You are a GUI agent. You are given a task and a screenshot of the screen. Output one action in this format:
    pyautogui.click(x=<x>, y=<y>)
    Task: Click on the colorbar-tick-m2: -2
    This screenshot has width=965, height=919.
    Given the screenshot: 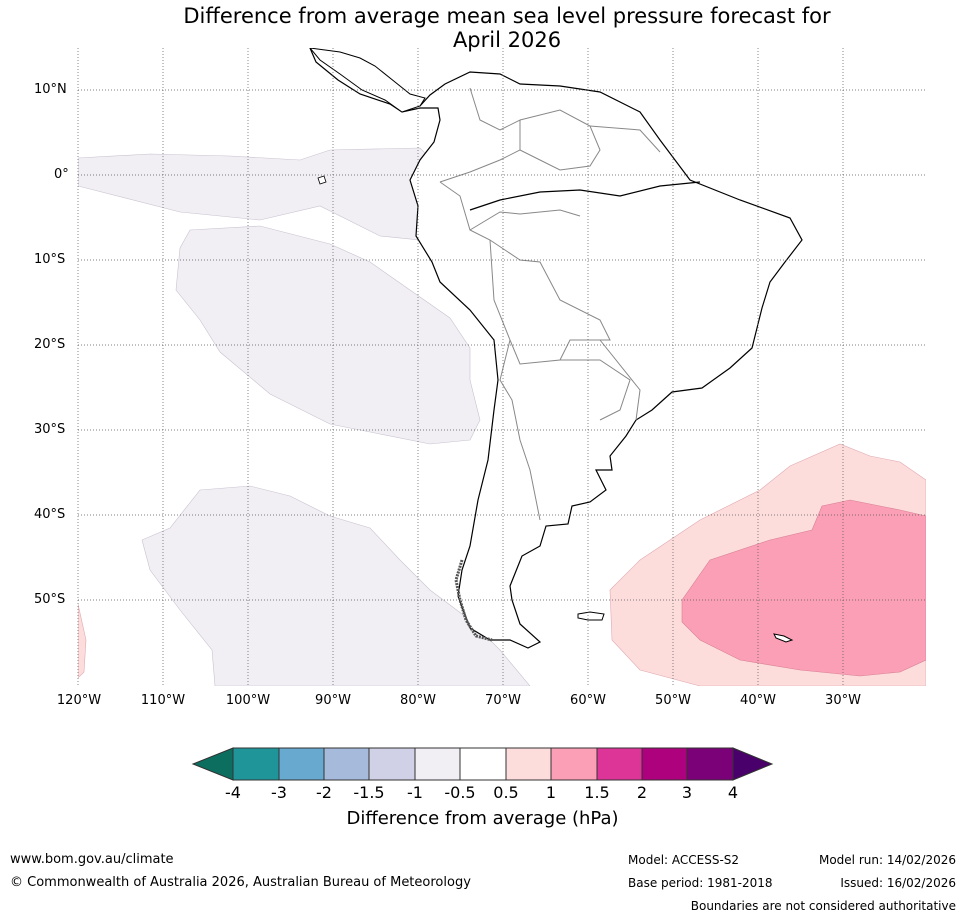 What is the action you would take?
    pyautogui.click(x=324, y=792)
    